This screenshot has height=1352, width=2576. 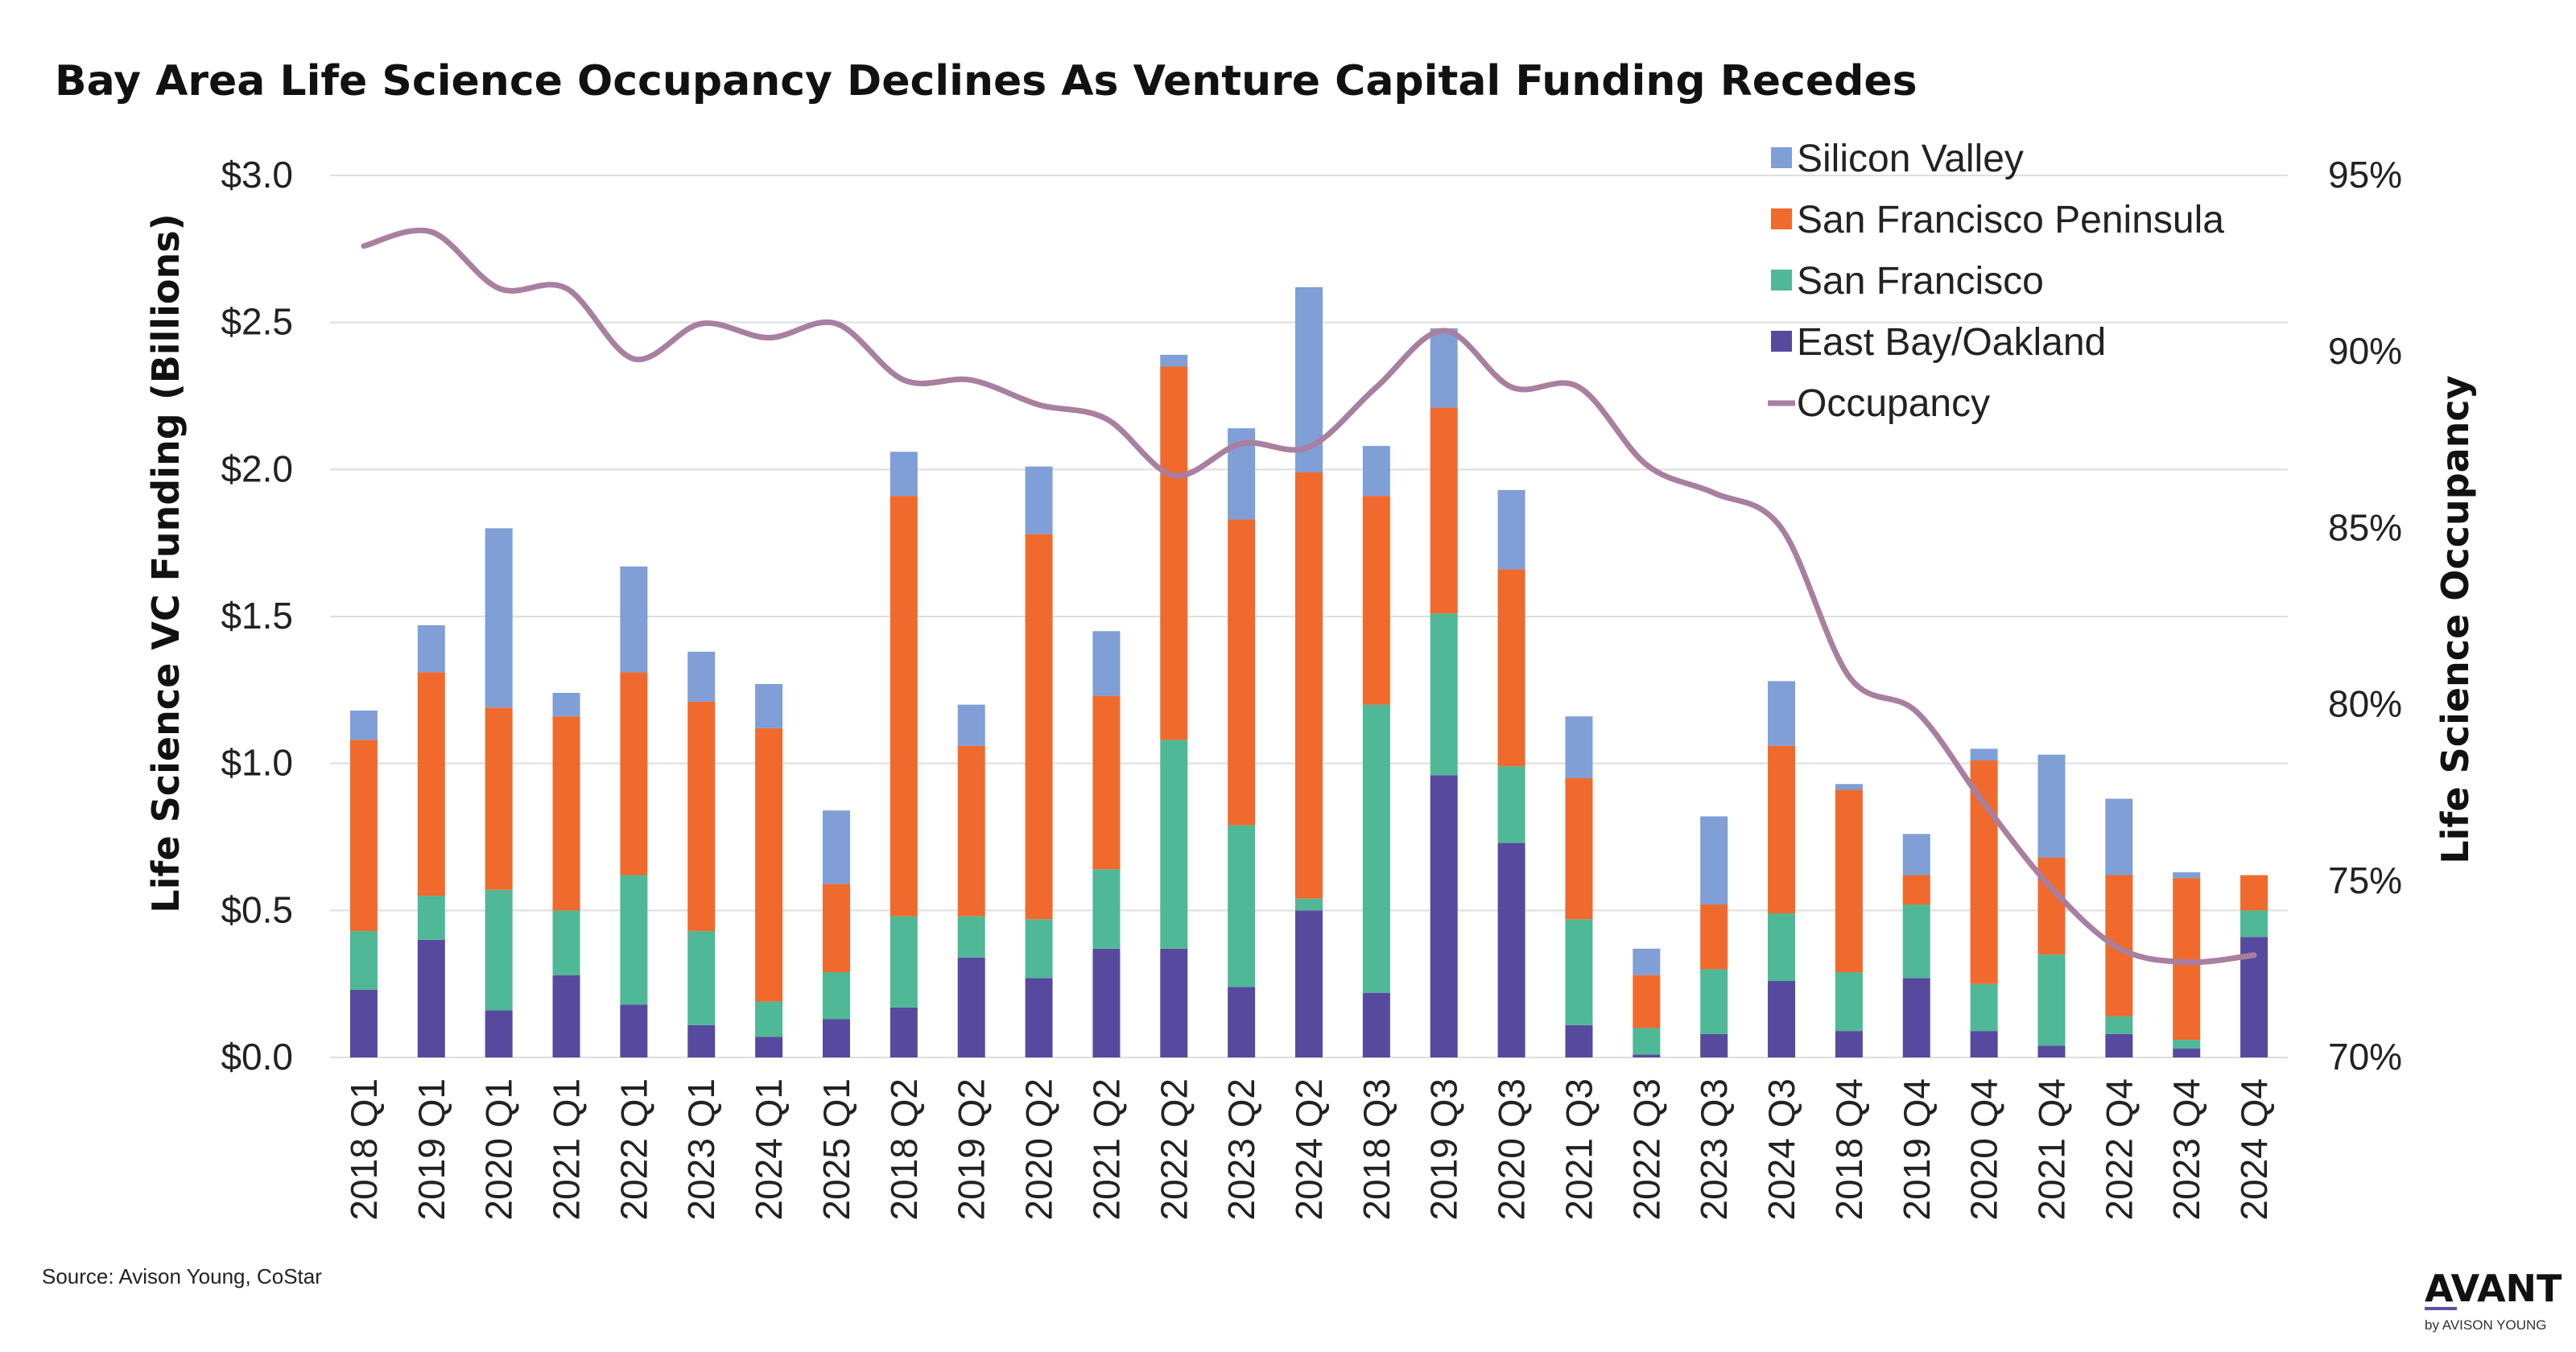 What do you see at coordinates (1781, 218) in the screenshot?
I see `legend-swatch` at bounding box center [1781, 218].